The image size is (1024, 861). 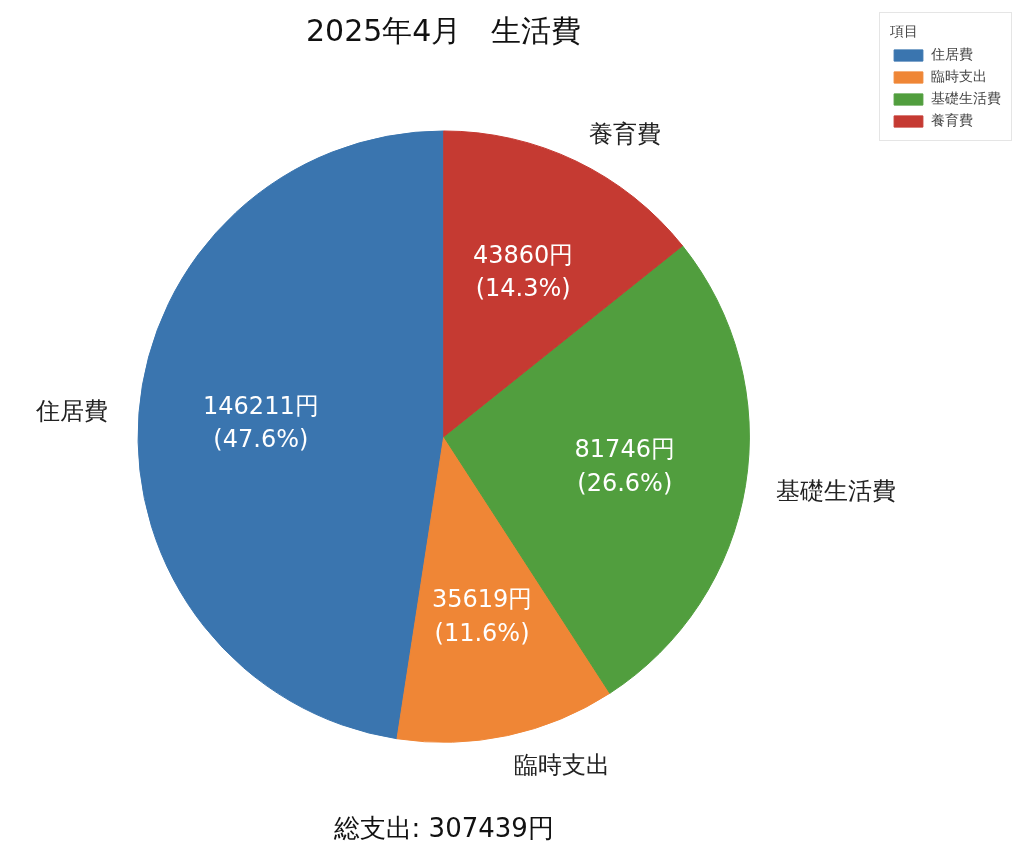 What do you see at coordinates (72, 410) in the screenshot?
I see `slice-label: 住居費` at bounding box center [72, 410].